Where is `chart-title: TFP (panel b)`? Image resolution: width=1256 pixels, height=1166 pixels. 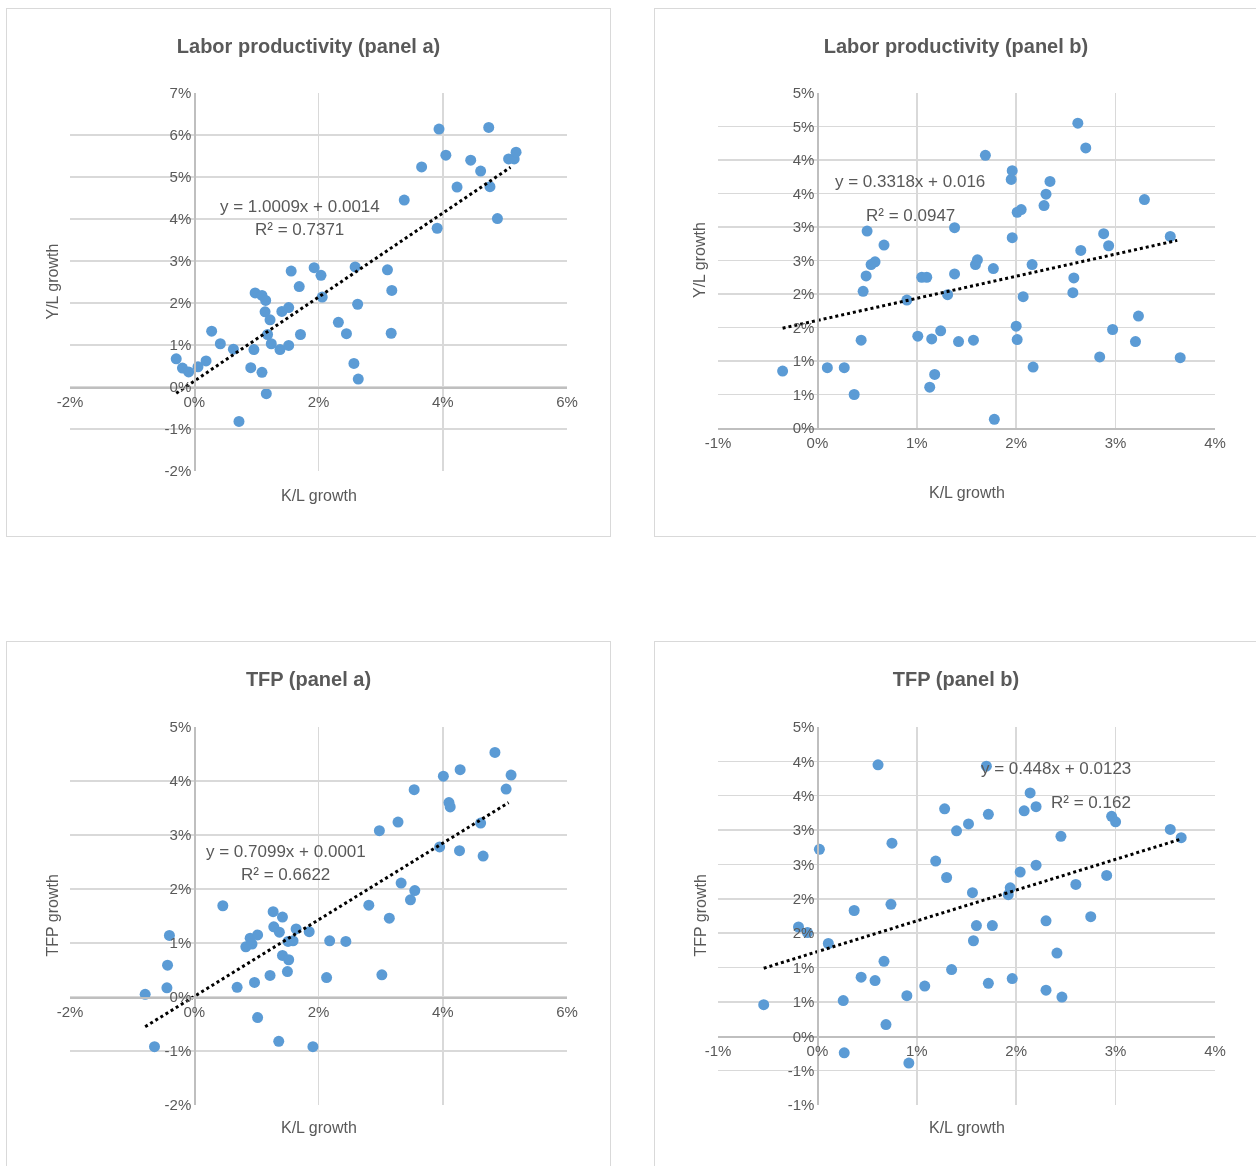
chart-title: TFP (panel b) is located at coordinates (956, 679).